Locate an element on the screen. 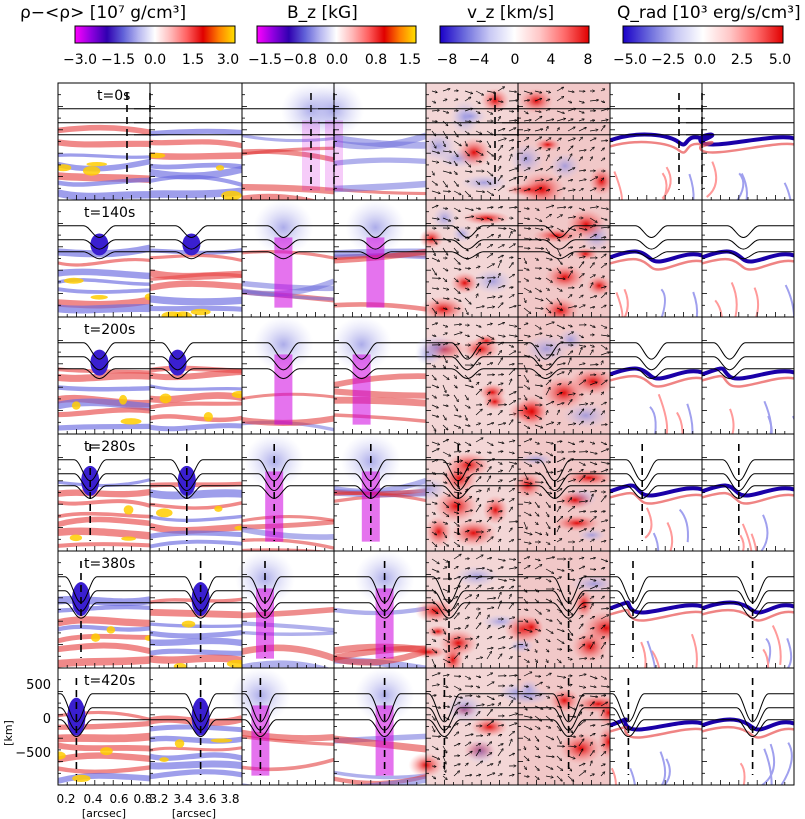  colorbar-density is located at coordinates (155, 34).